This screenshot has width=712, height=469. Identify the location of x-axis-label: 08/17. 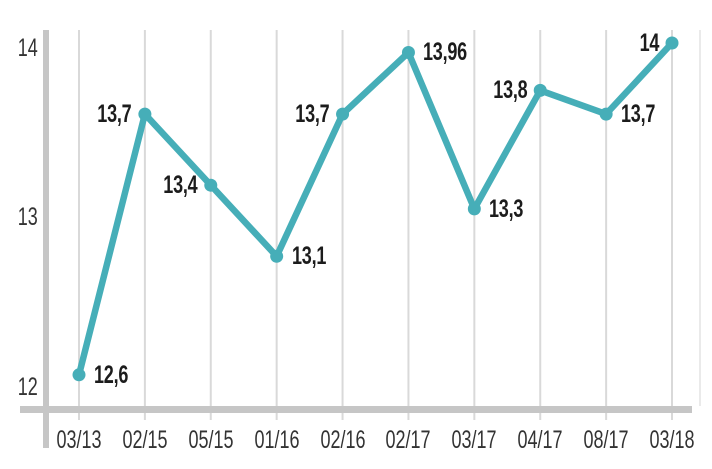
(606, 440).